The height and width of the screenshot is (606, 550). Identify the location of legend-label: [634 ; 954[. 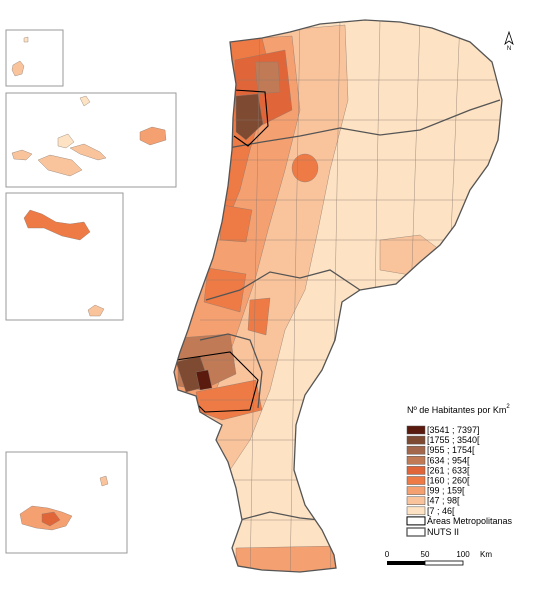
(448, 460).